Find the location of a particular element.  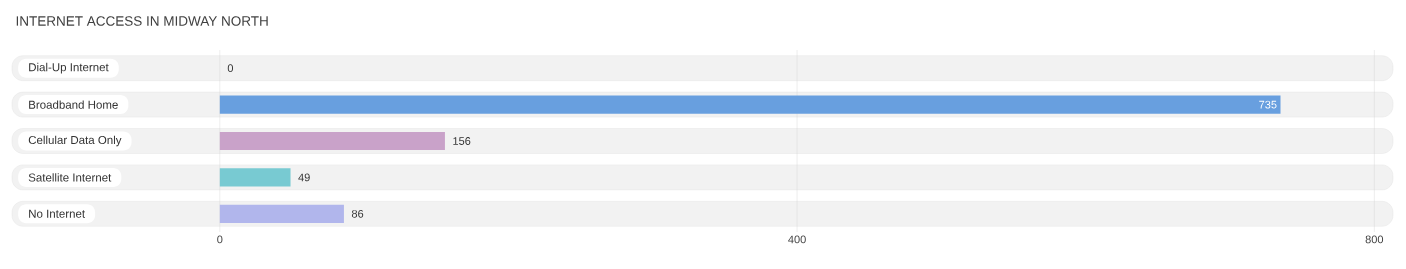

y-tick-label: Dial-Up Internet is located at coordinates (69, 68).